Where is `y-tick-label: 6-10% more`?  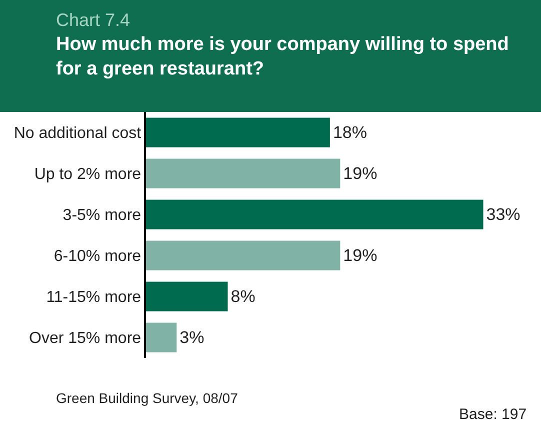 y-tick-label: 6-10% more is located at coordinates (98, 257).